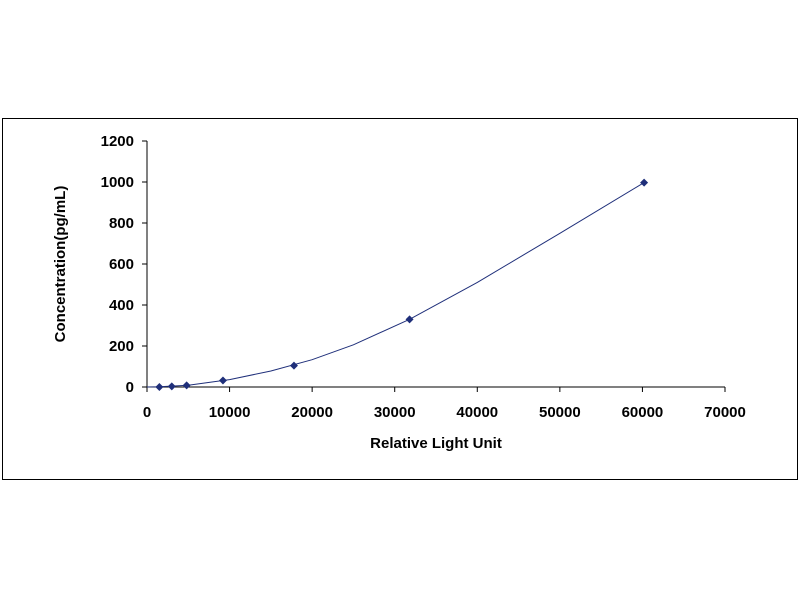 The image size is (800, 600). I want to click on x-tick-label: 40000, so click(477, 412).